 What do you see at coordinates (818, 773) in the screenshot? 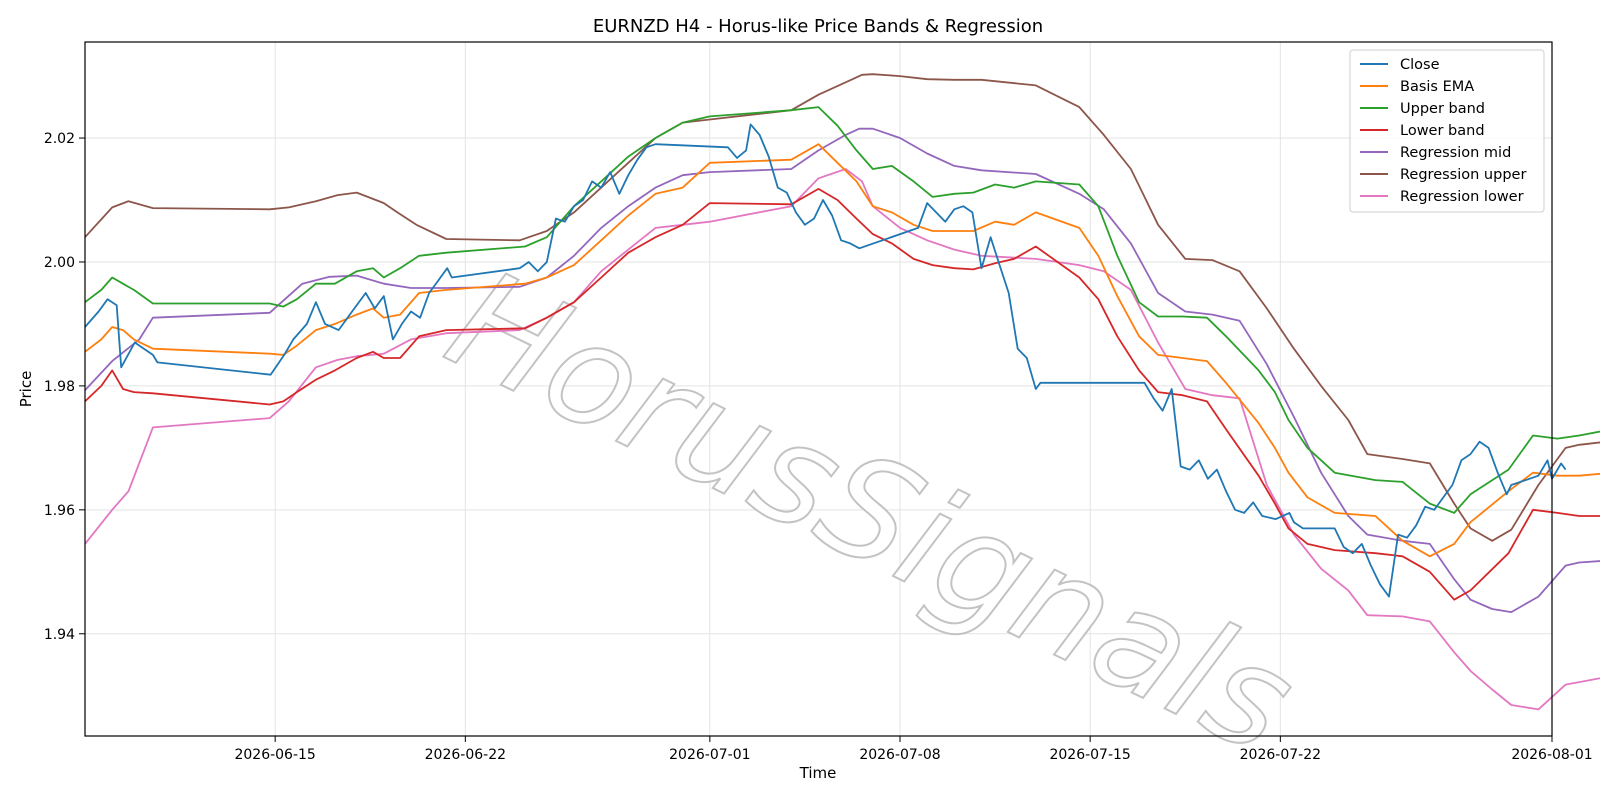
I see `x-axis-label: Time` at bounding box center [818, 773].